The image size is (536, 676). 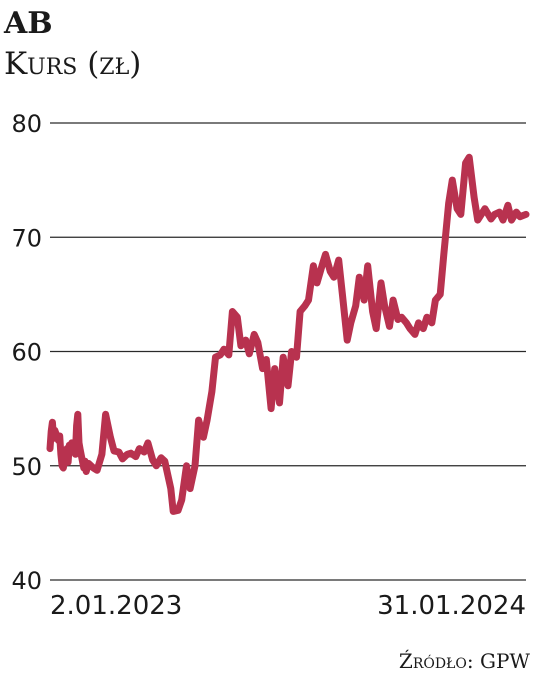 What do you see at coordinates (28, 23) in the screenshot?
I see `chart-title: AB` at bounding box center [28, 23].